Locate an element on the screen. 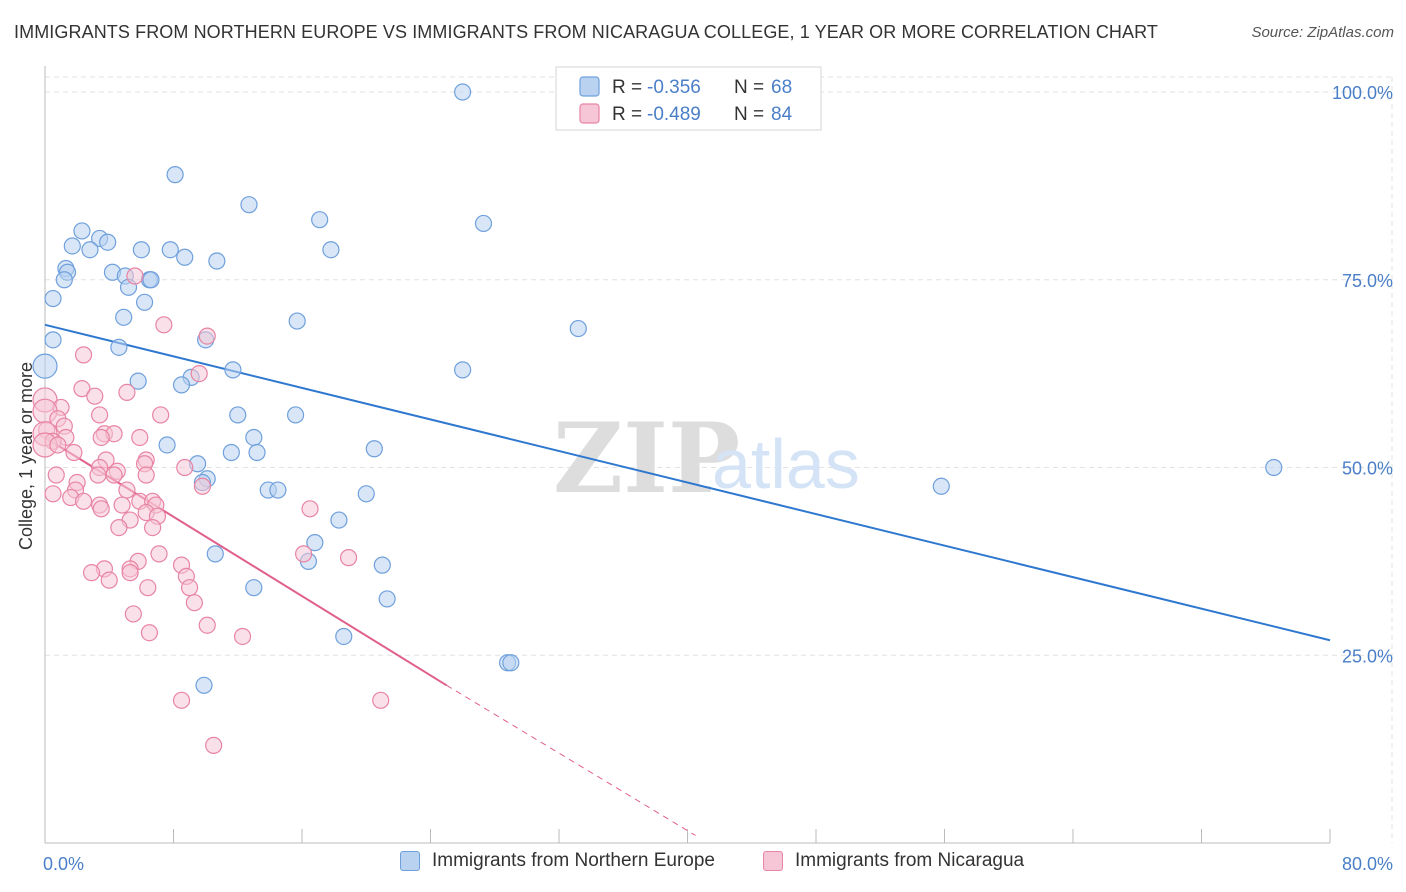  legend-n-value: 68 is located at coordinates (781, 87).